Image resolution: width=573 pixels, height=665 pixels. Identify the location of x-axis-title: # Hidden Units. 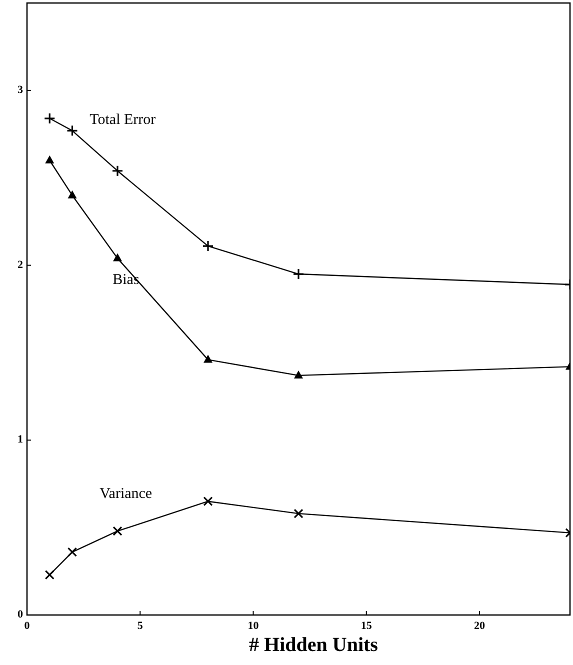
(313, 645).